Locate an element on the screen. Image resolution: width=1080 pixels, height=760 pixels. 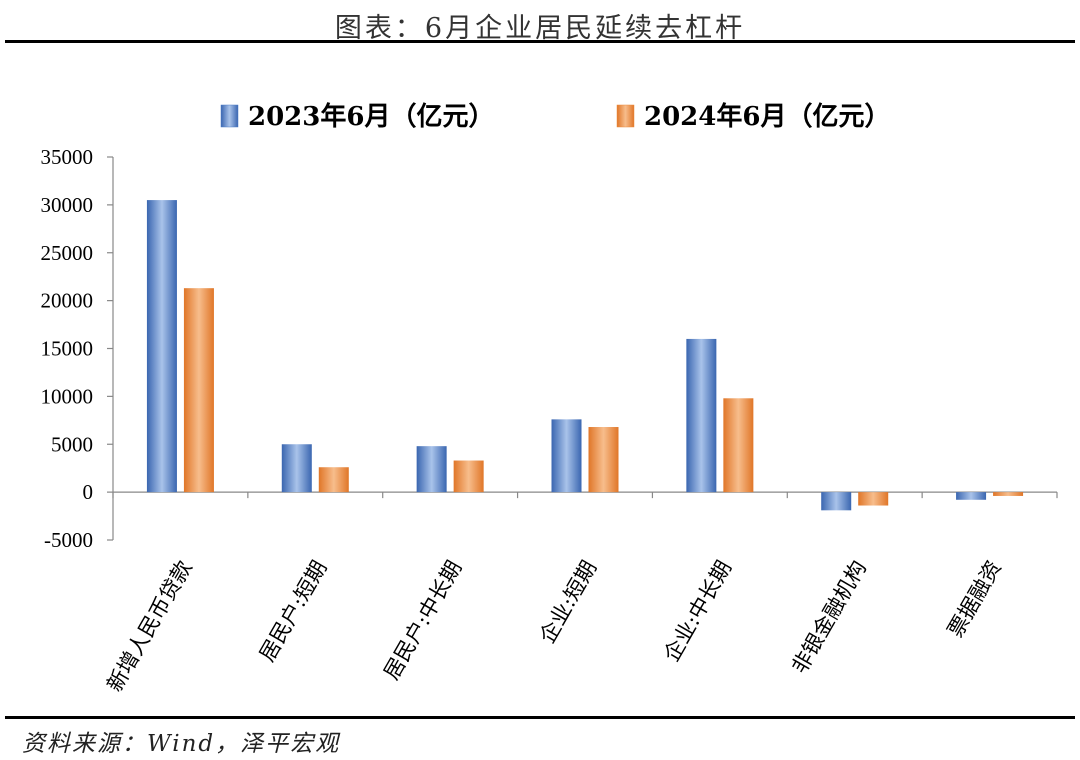
category-label: 企业:短期 is located at coordinates (568, 602).